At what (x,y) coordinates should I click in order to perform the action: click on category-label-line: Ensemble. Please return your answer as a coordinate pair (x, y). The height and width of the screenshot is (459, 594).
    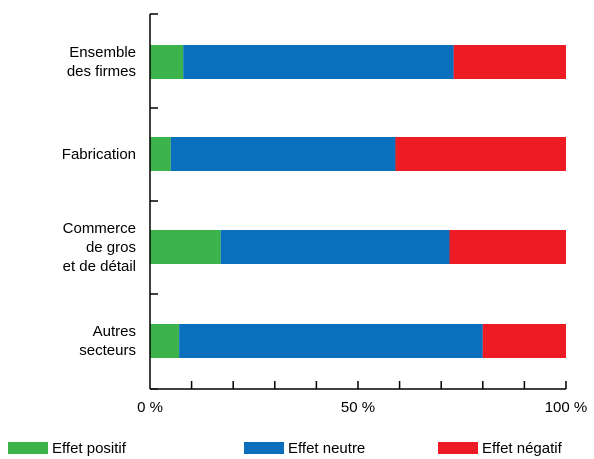
    Looking at the image, I should click on (102, 52).